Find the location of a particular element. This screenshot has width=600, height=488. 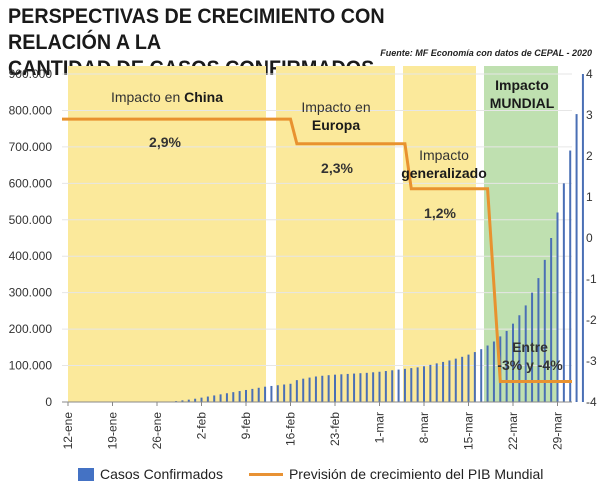

zone-general-value: 1,2% is located at coordinates (440, 213).